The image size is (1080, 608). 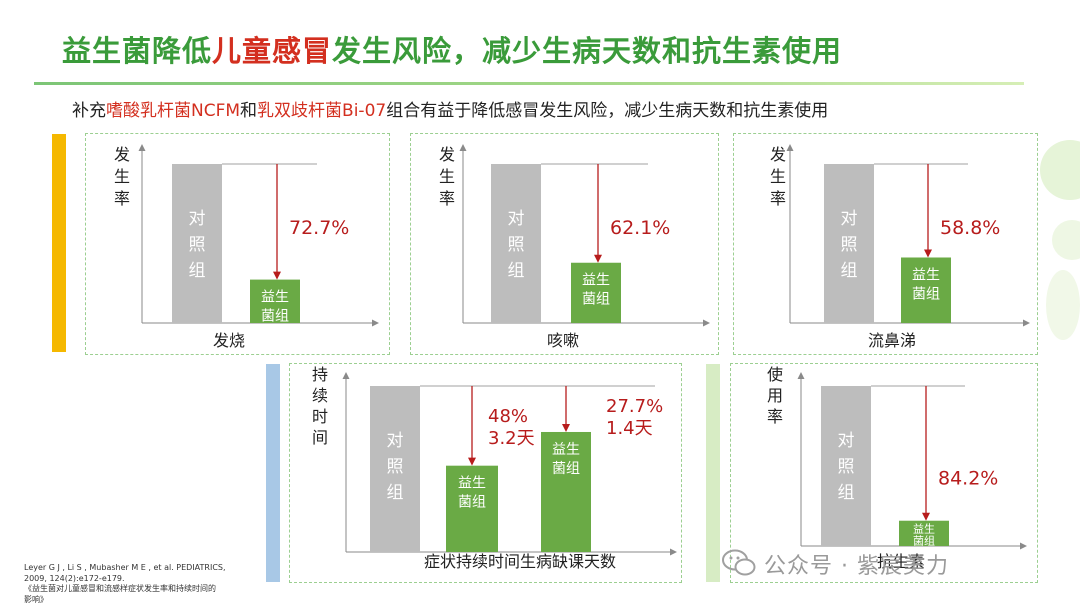 What do you see at coordinates (563, 340) in the screenshot?
I see `x-axis-label: 咳嗽` at bounding box center [563, 340].